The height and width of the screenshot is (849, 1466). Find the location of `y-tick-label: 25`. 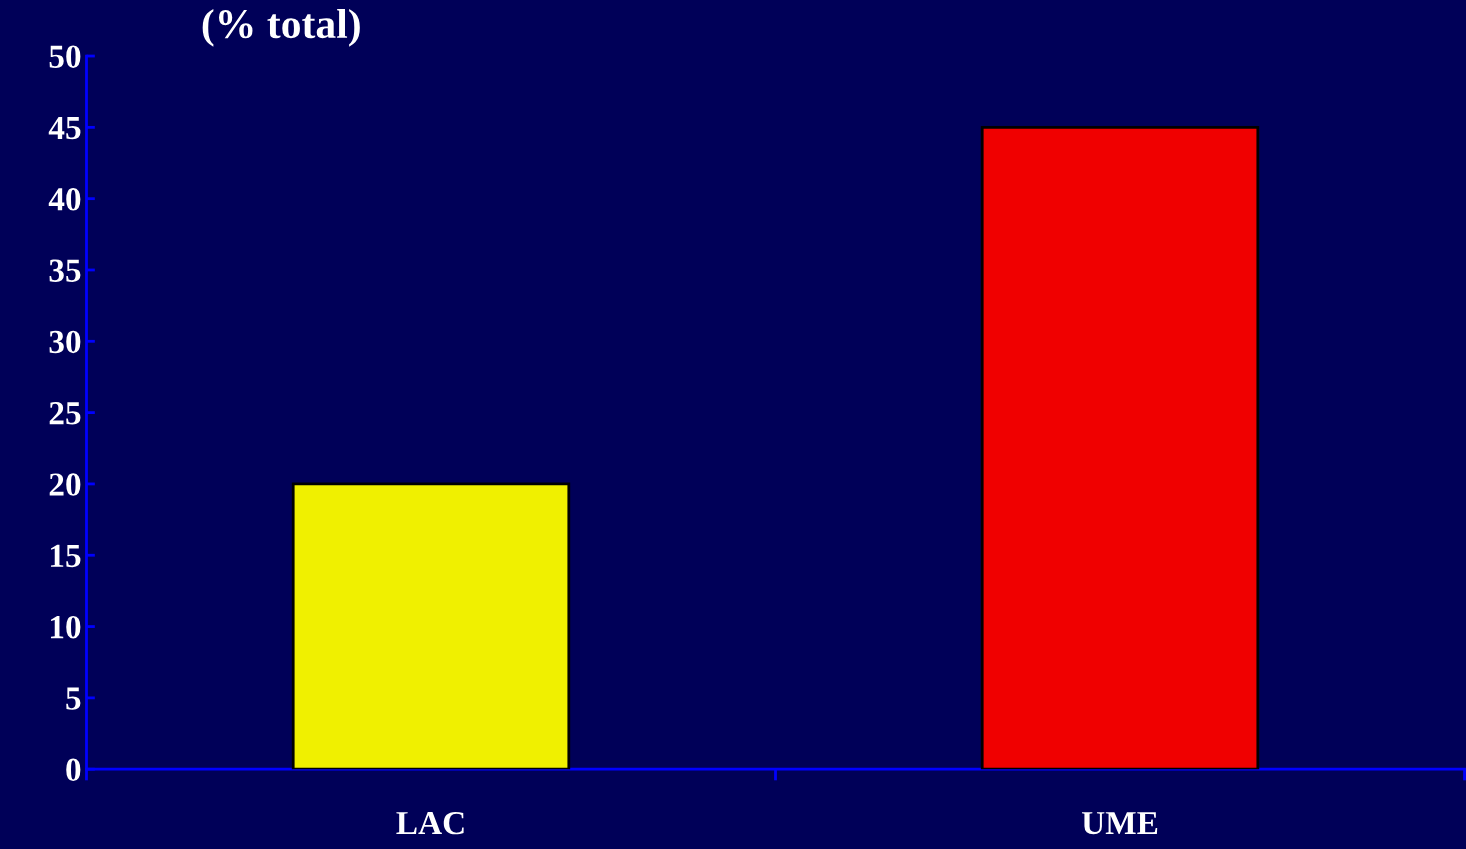

y-tick-label: 25 is located at coordinates (65, 413).